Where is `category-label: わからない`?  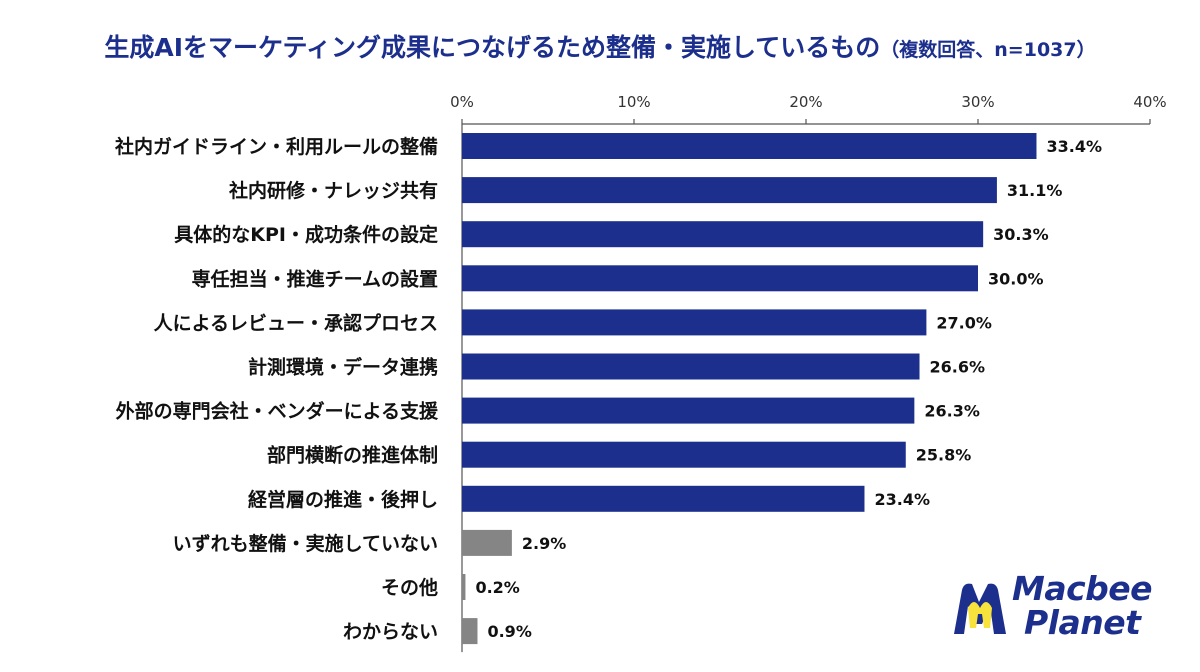
category-label: わからない is located at coordinates (390, 632).